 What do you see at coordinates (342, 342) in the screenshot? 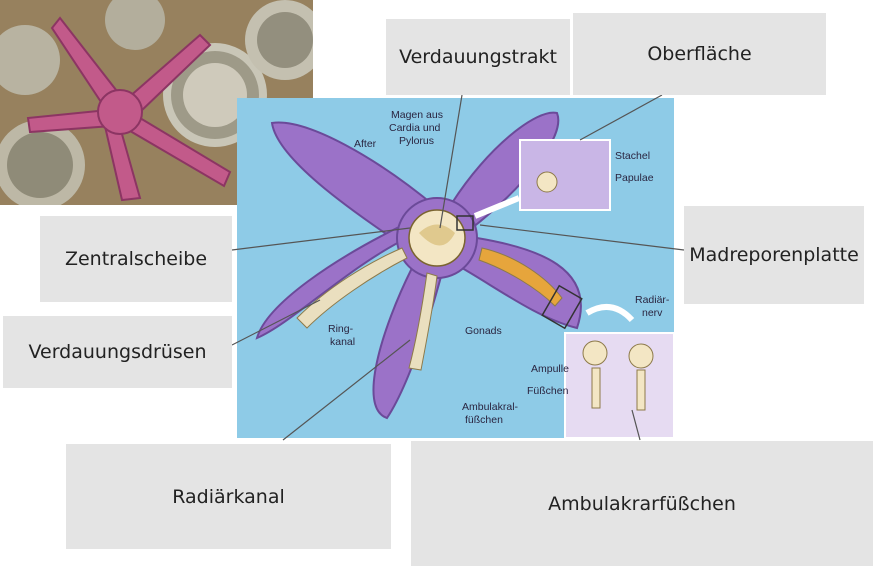
I see `label-ring-2: kanal` at bounding box center [342, 342].